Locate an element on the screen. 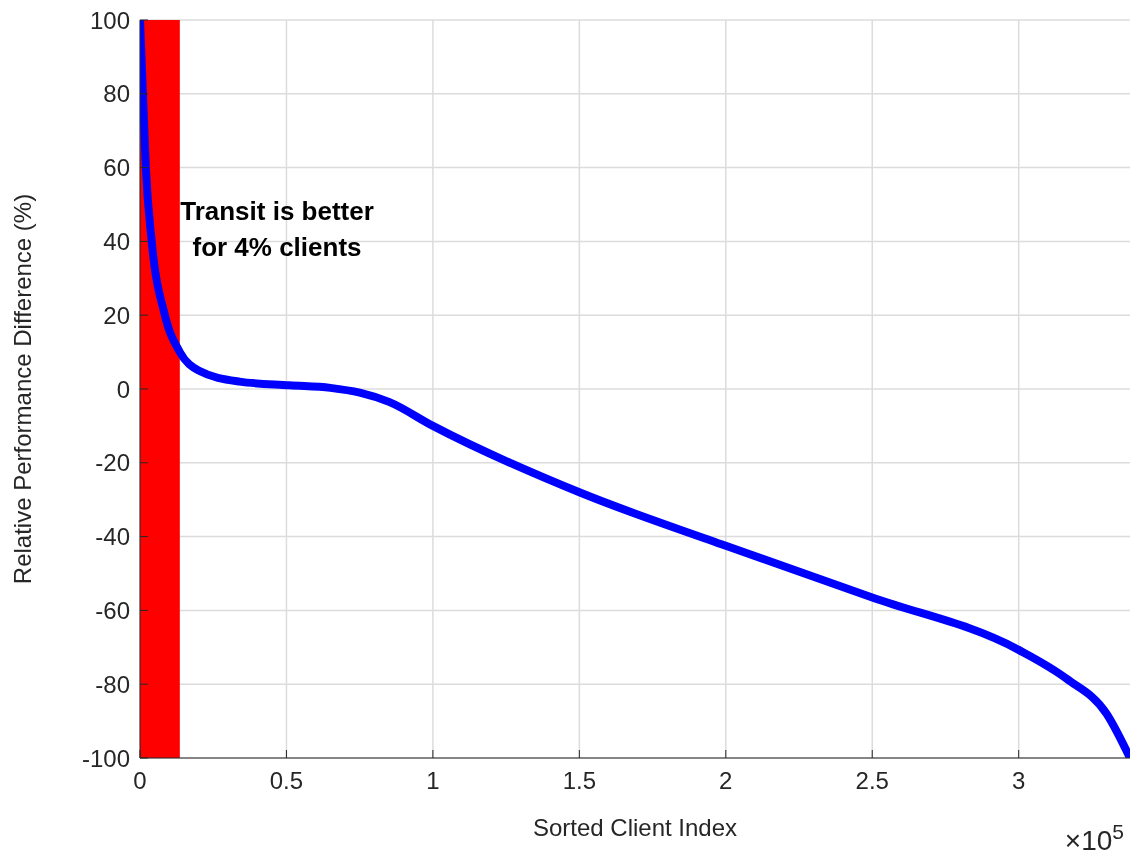 Image resolution: width=1132 pixels, height=860 pixels. y-tick-label: -100 is located at coordinates (105, 758).